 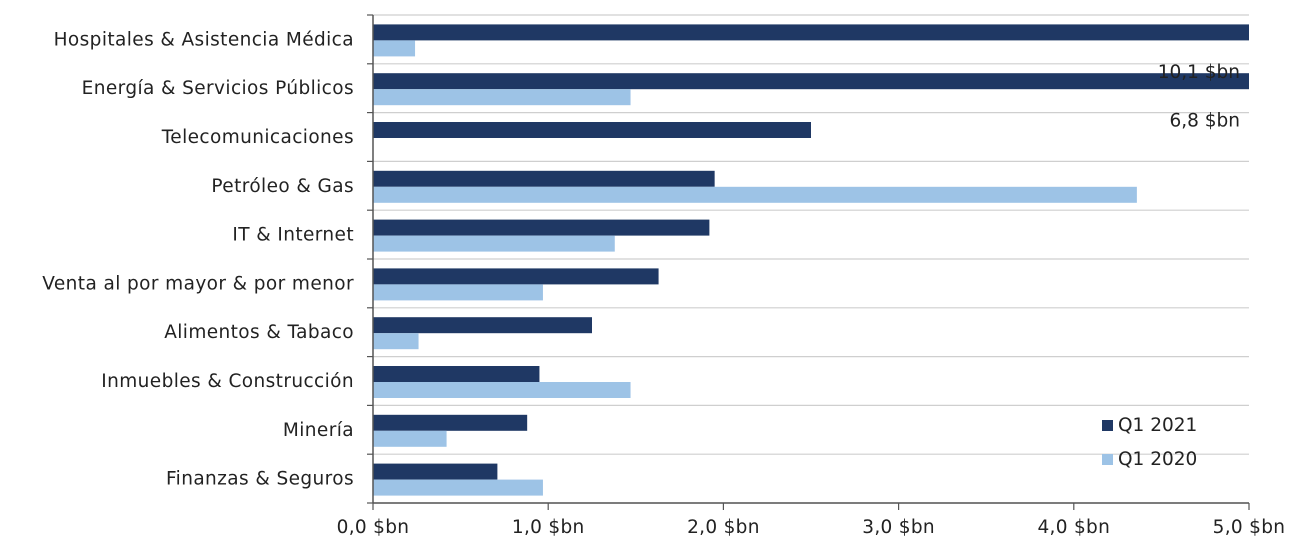 I want to click on category-label: Alimentos & Tabaco, so click(x=259, y=332).